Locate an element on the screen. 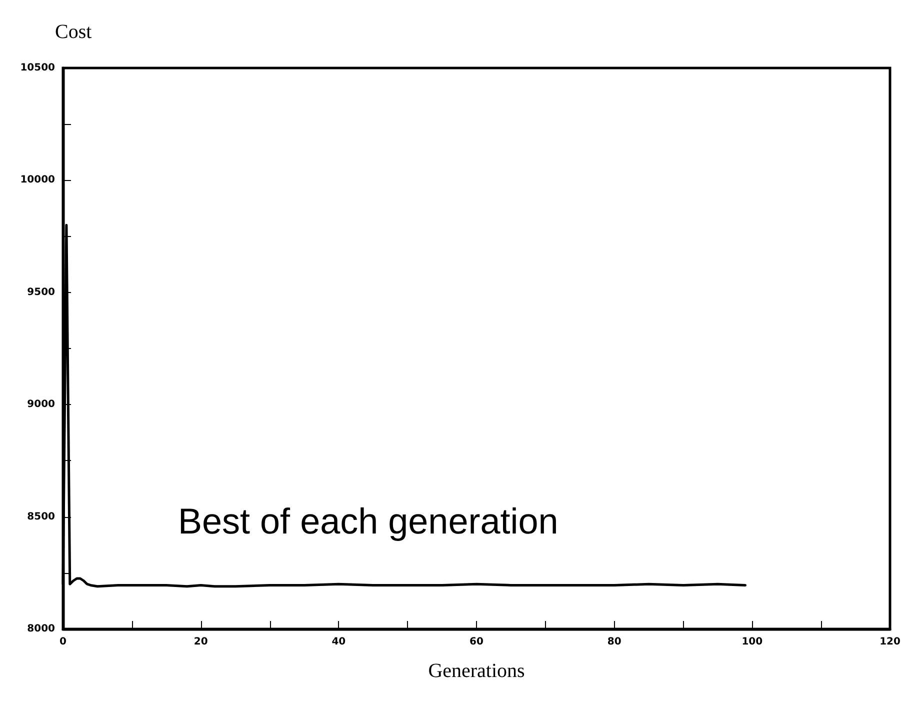 The width and height of the screenshot is (913, 708). y-tick-label: 9500 is located at coordinates (41, 292).